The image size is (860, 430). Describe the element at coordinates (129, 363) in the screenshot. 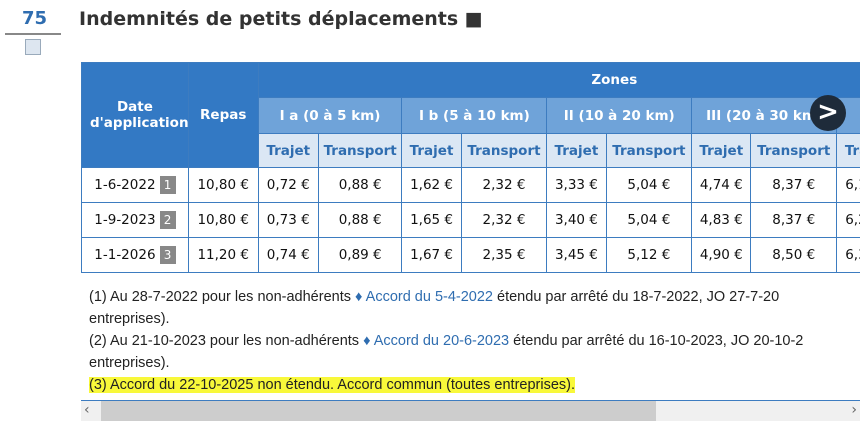

I see `footnote-2-cont: entreprises).` at that location.